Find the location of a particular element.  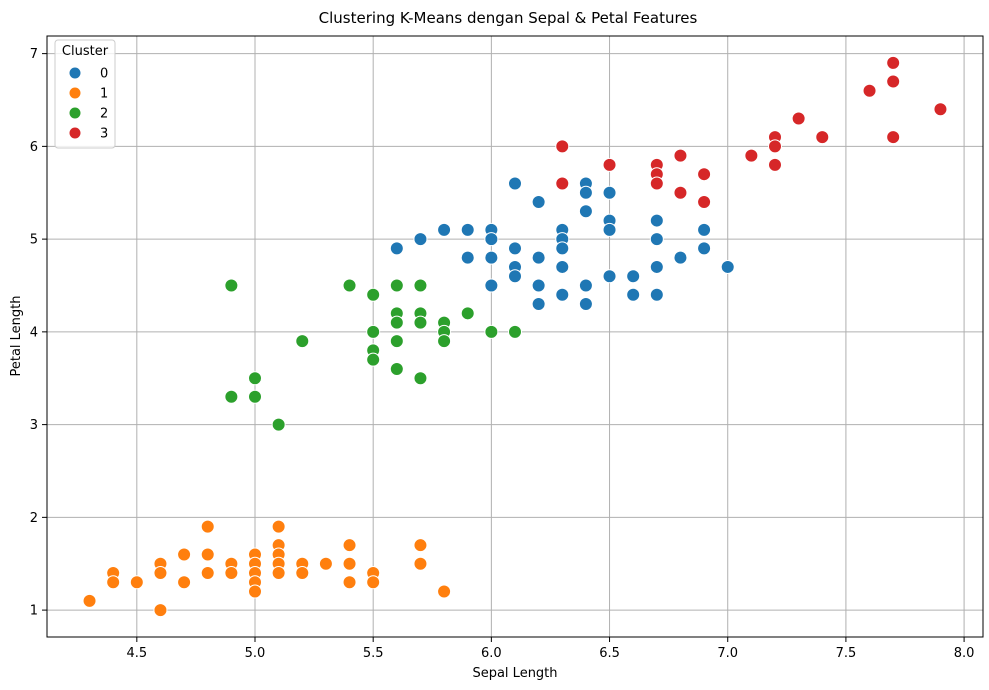

x-tick-label: 5.5 is located at coordinates (373, 653).